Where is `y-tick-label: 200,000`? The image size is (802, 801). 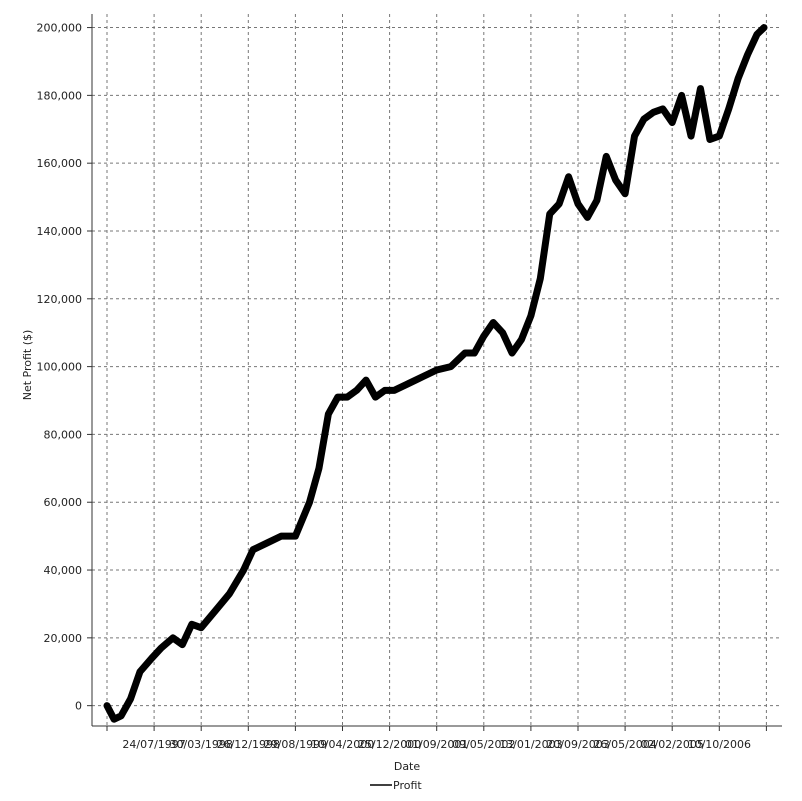 y-tick-label: 200,000 is located at coordinates (60, 28).